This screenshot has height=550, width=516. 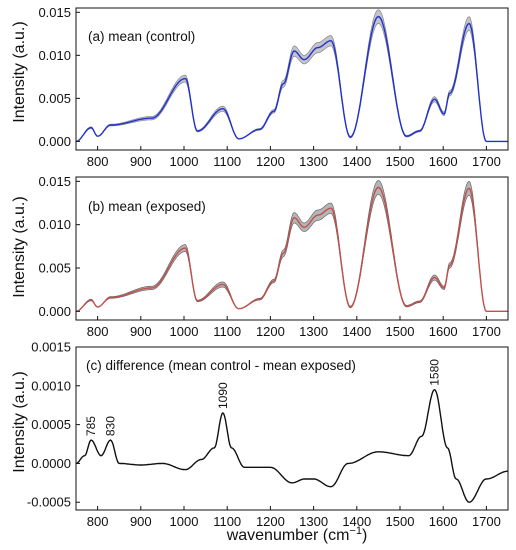 What do you see at coordinates (313, 521) in the screenshot?
I see `panel-c-x-tick-label: 1300` at bounding box center [313, 521].